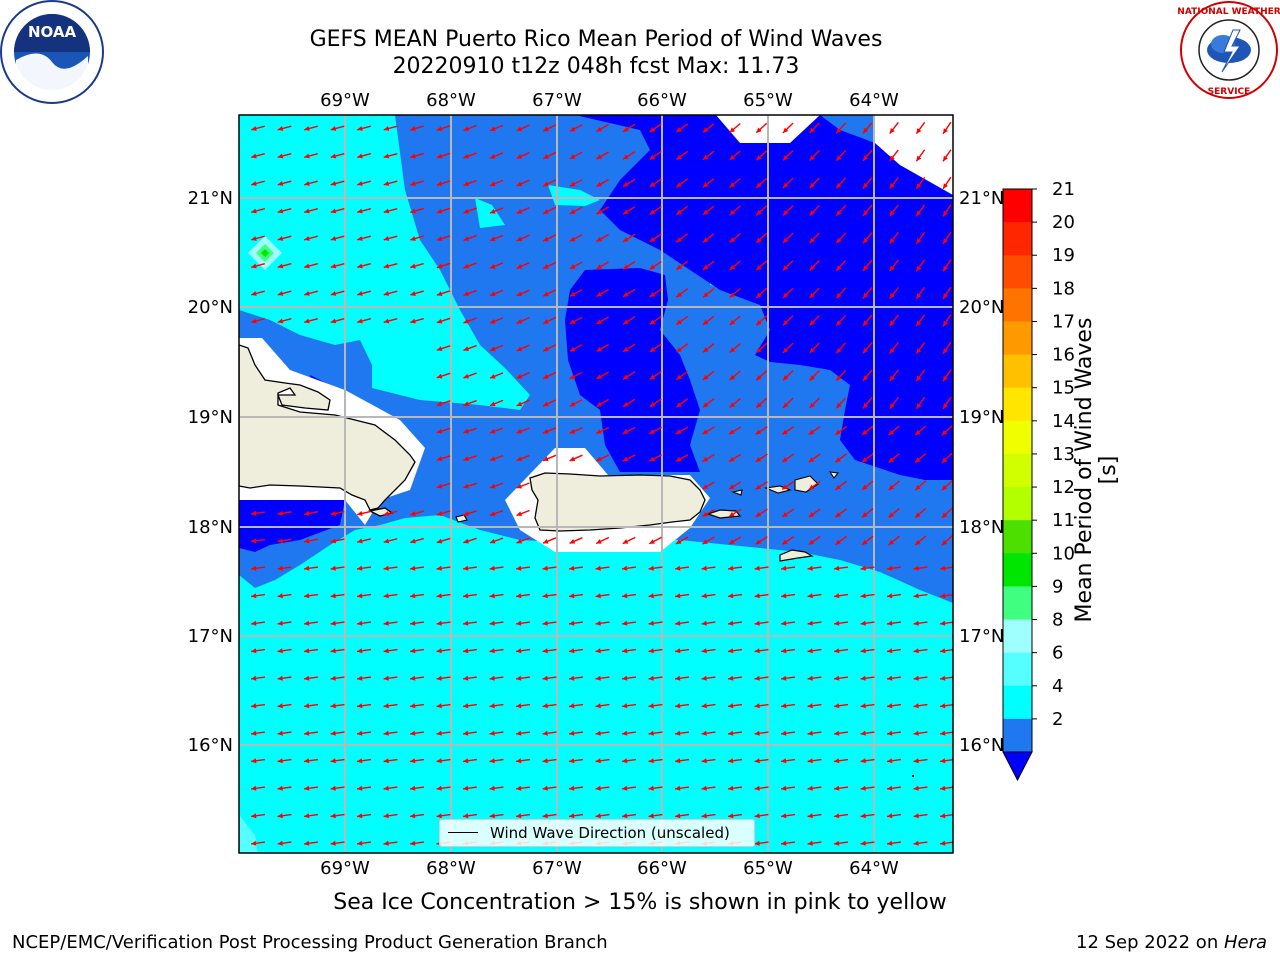 The image size is (1280, 960). I want to click on colorbar-frame, so click(1017, 470).